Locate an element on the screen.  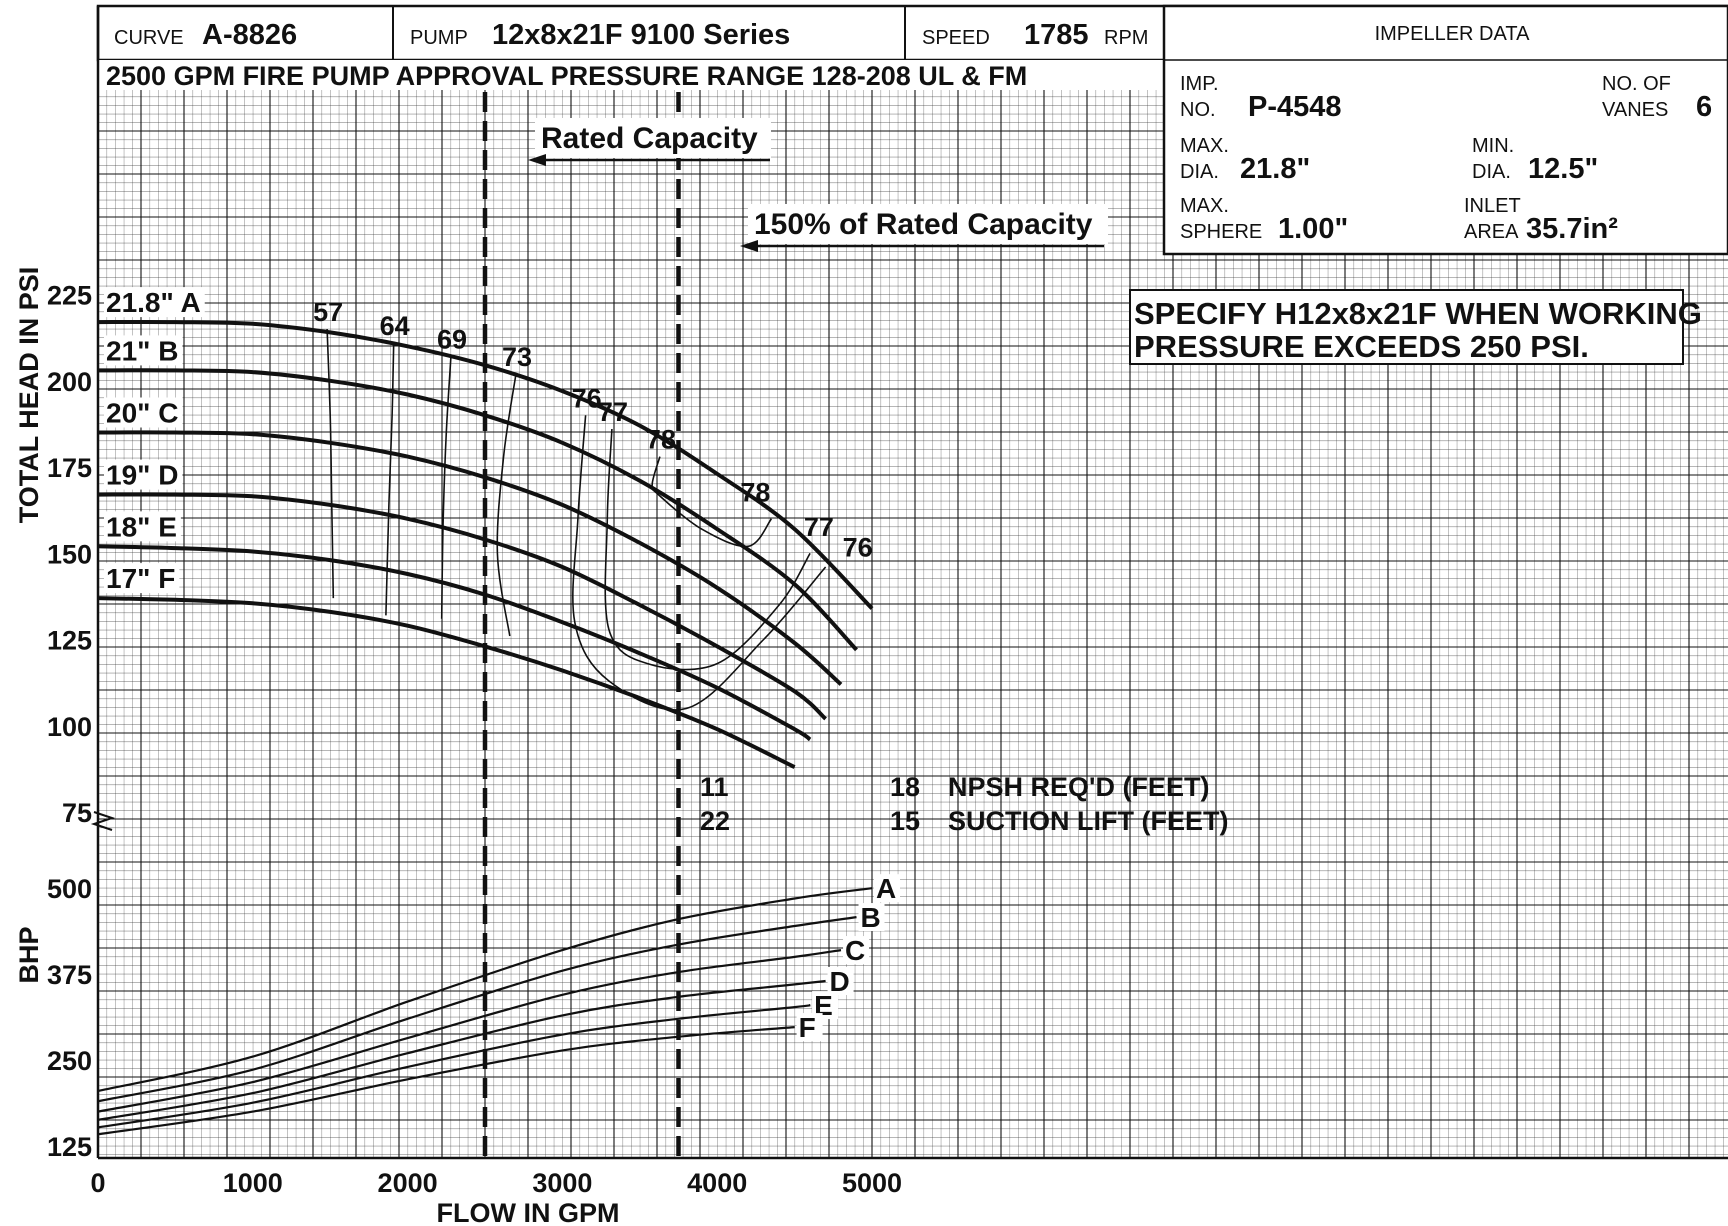
bhp-curve-C is located at coordinates (469, 1031).